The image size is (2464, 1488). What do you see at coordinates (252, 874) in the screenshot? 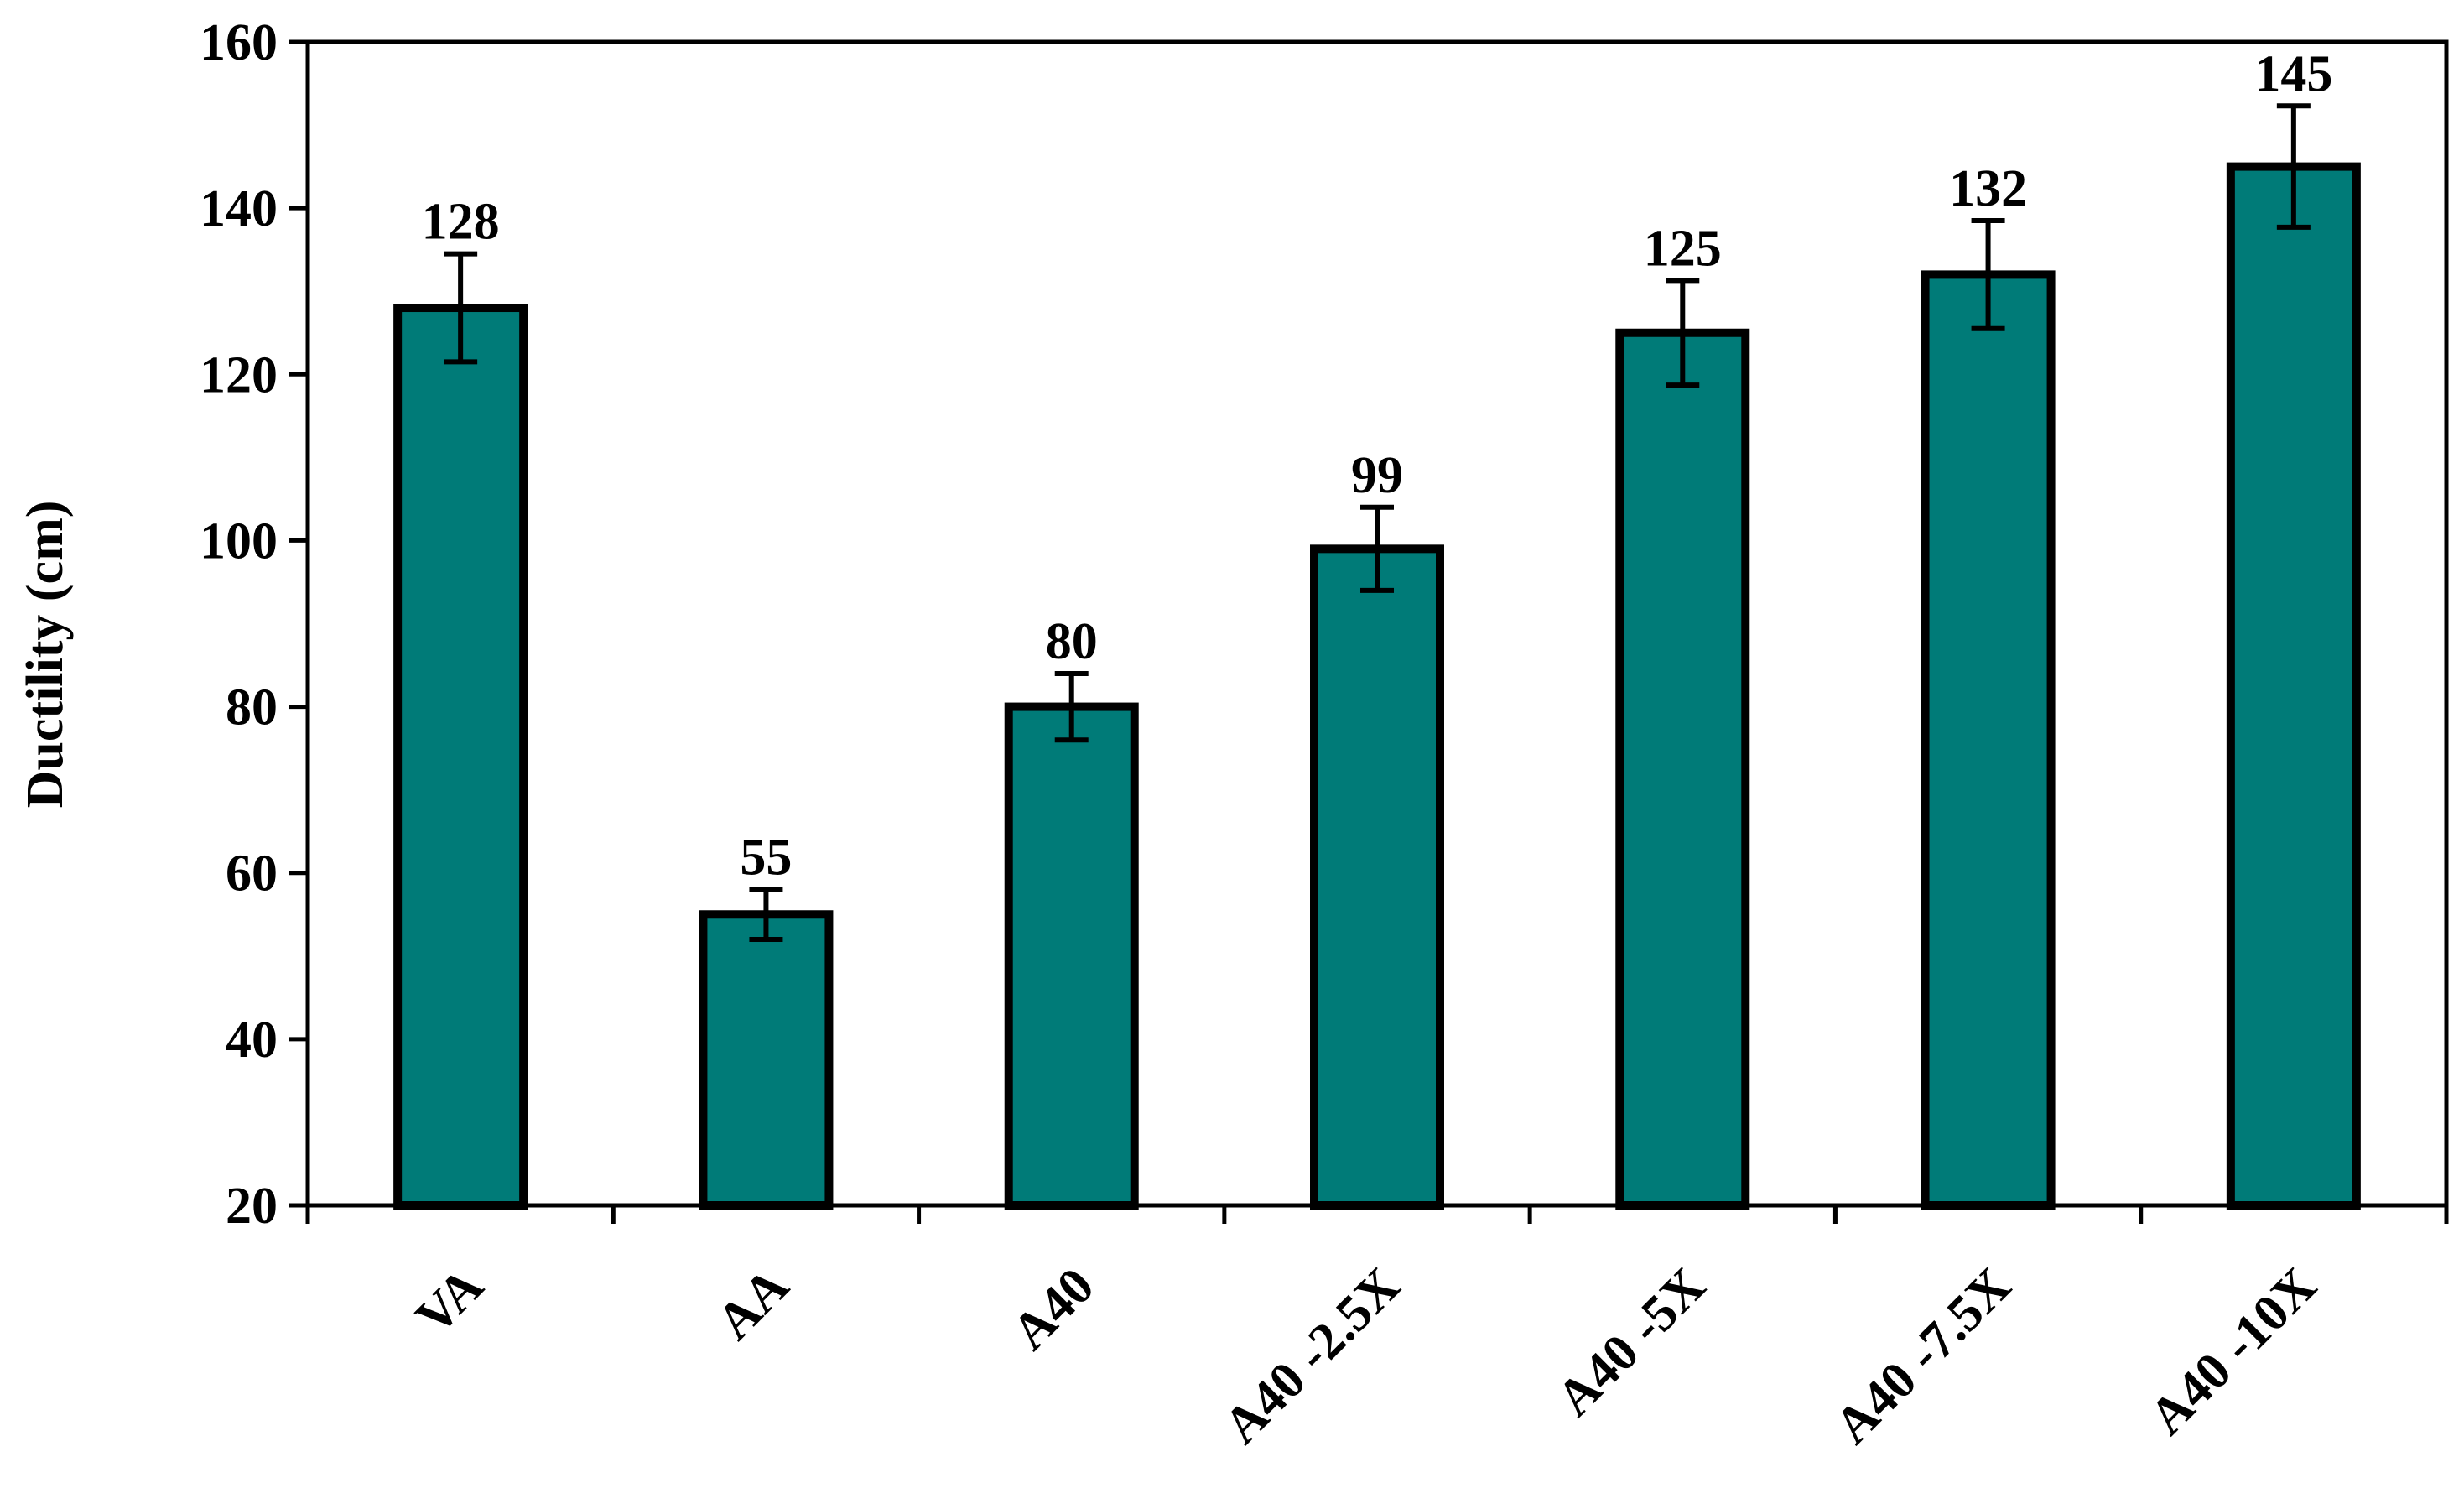
I see `y-tick-label: 60` at bounding box center [252, 874].